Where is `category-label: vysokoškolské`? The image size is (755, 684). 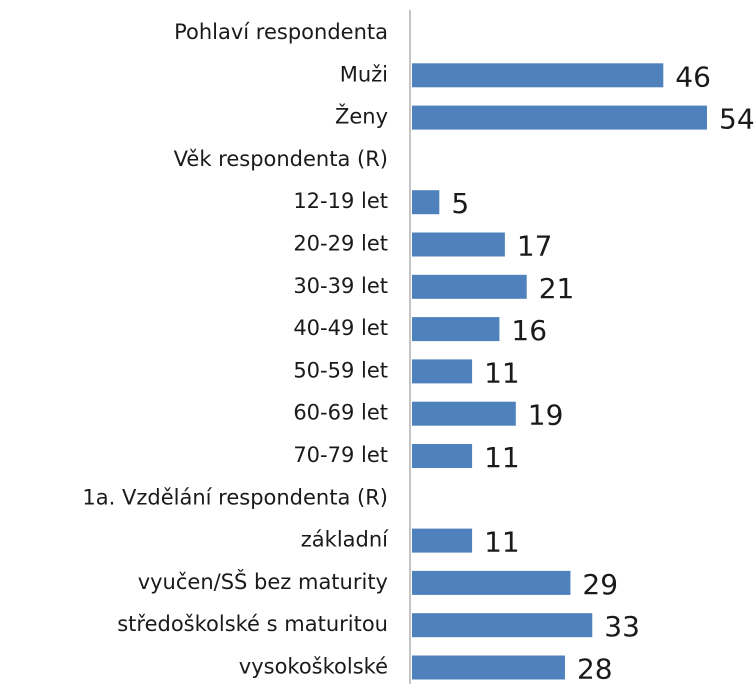 category-label: vysokoškolské is located at coordinates (313, 667).